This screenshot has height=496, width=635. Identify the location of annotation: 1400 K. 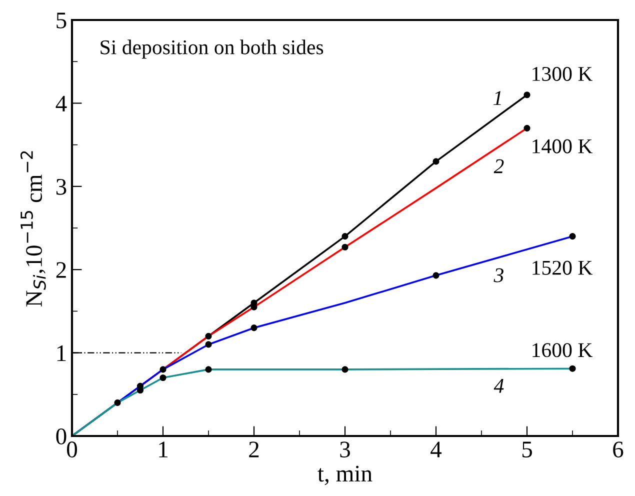
(562, 146).